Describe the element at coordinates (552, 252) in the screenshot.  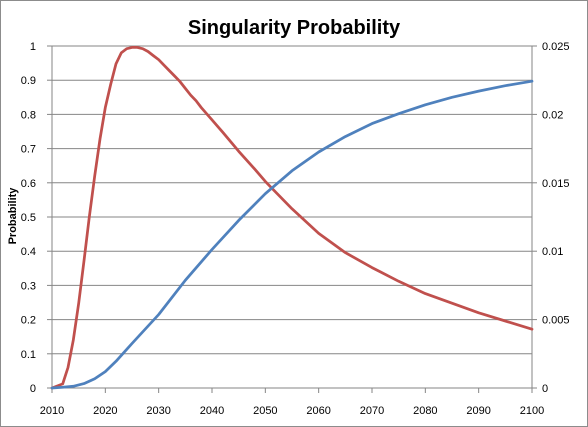
I see `y2-tick-label: 0.01` at that location.